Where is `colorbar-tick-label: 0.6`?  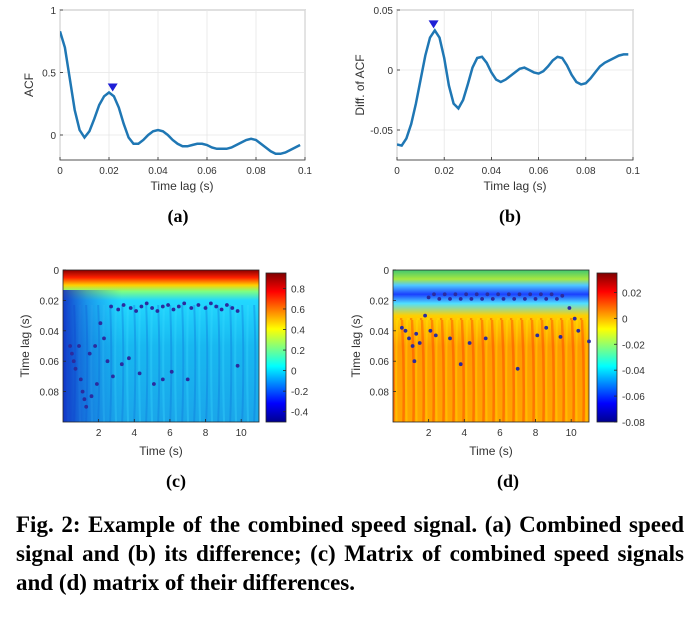
colorbar-tick-label: 0.6 is located at coordinates (298, 310).